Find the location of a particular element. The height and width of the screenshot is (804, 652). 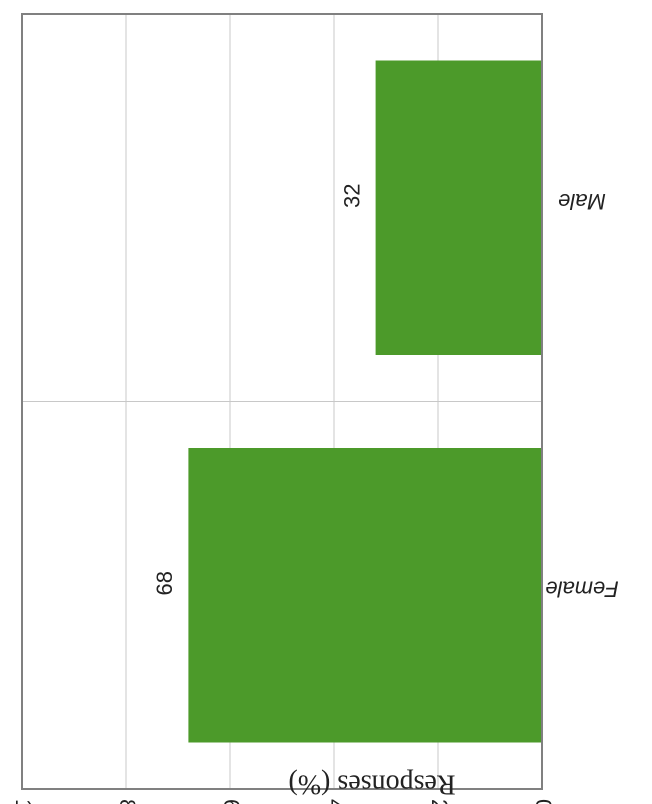

category-label: Female is located at coordinates (581, 588).